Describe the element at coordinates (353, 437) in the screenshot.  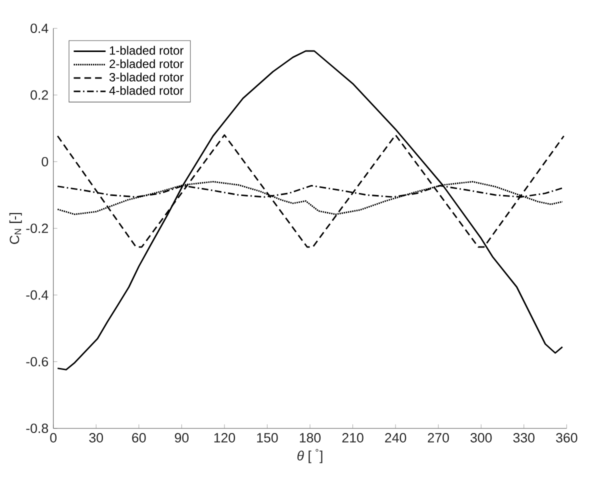
I see `x-tick-label: 210` at that location.